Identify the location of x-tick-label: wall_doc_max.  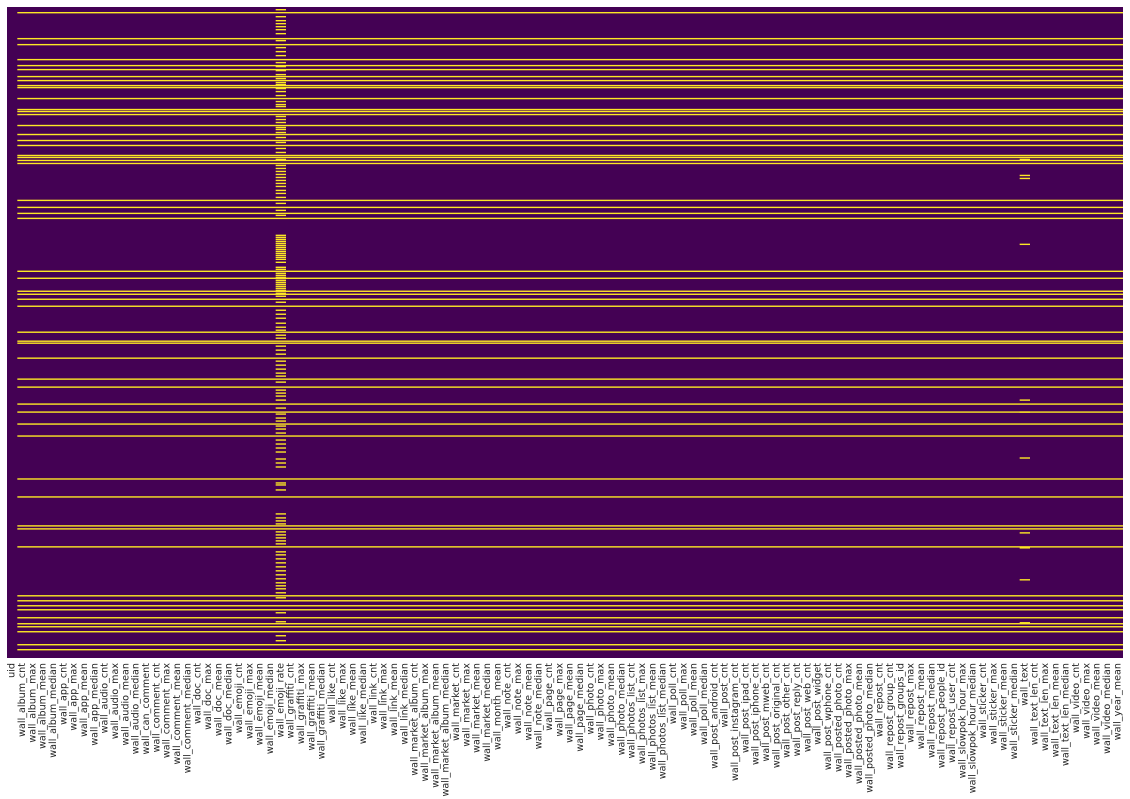
(208, 696).